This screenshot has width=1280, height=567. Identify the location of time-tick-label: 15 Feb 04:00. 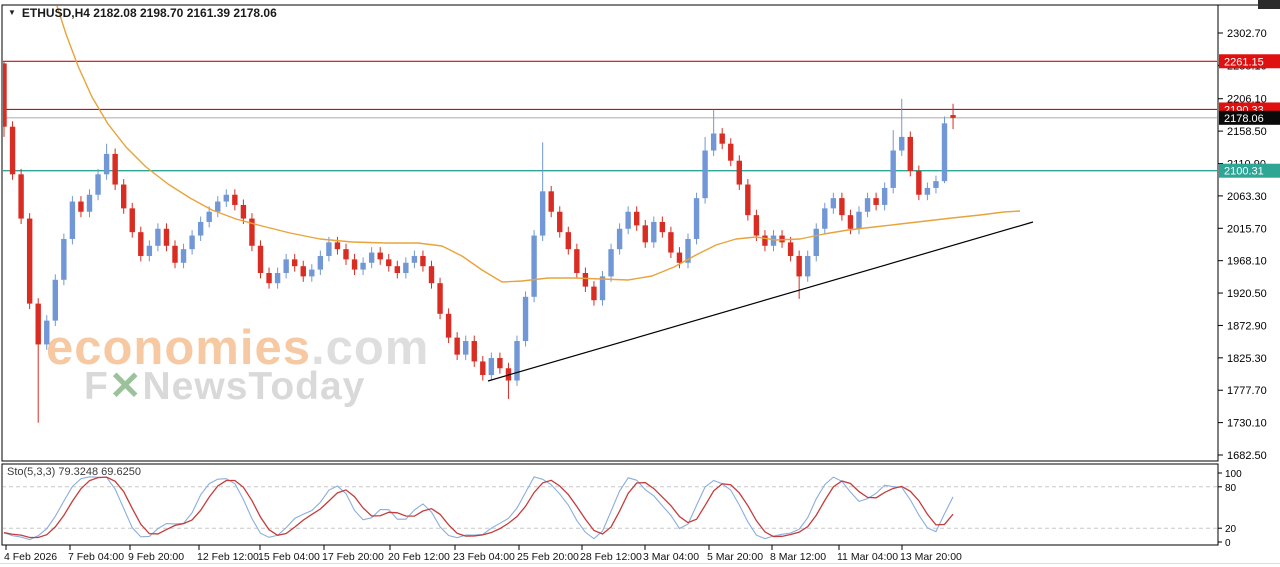
(289, 557).